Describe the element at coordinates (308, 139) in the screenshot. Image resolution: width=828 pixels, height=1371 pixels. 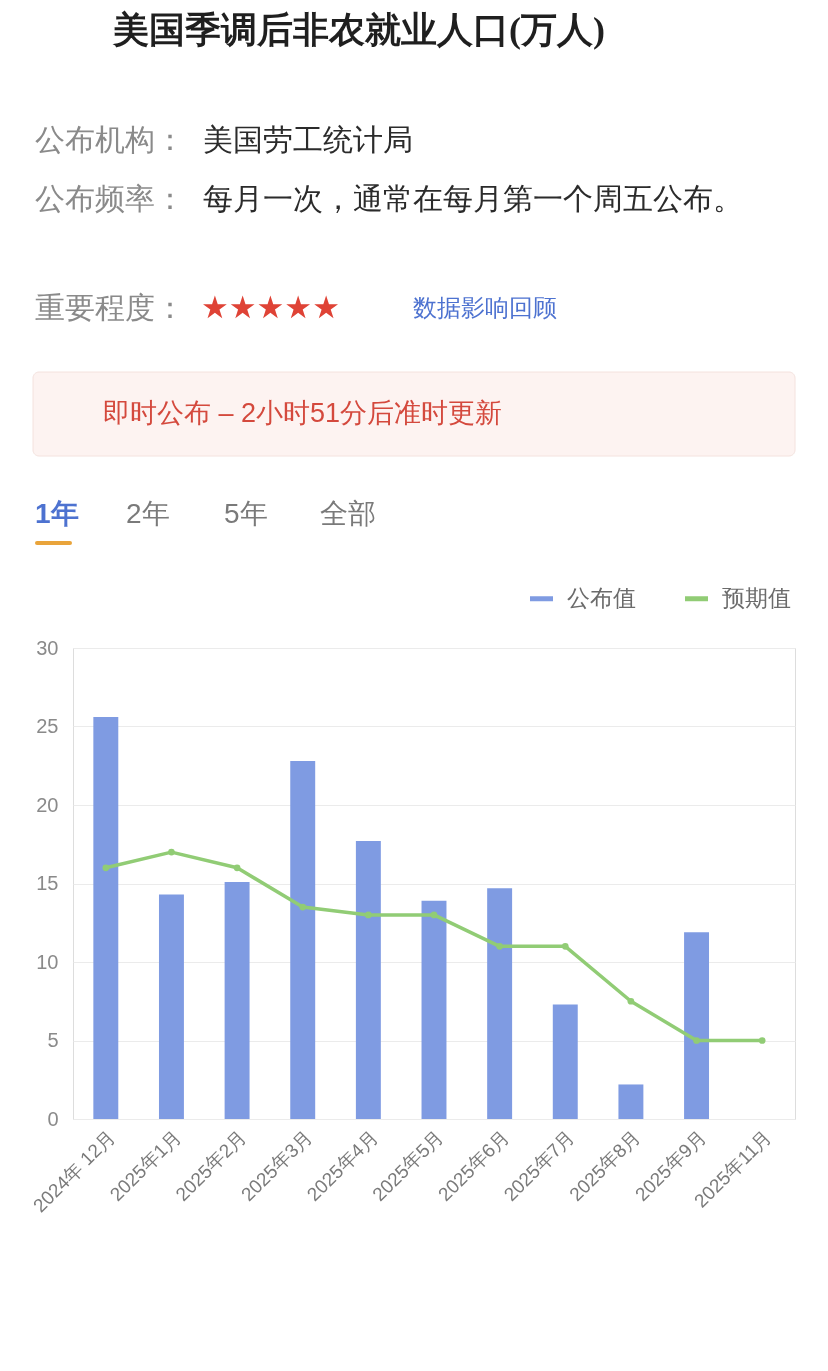
I see `text: 美国劳工统计局` at that location.